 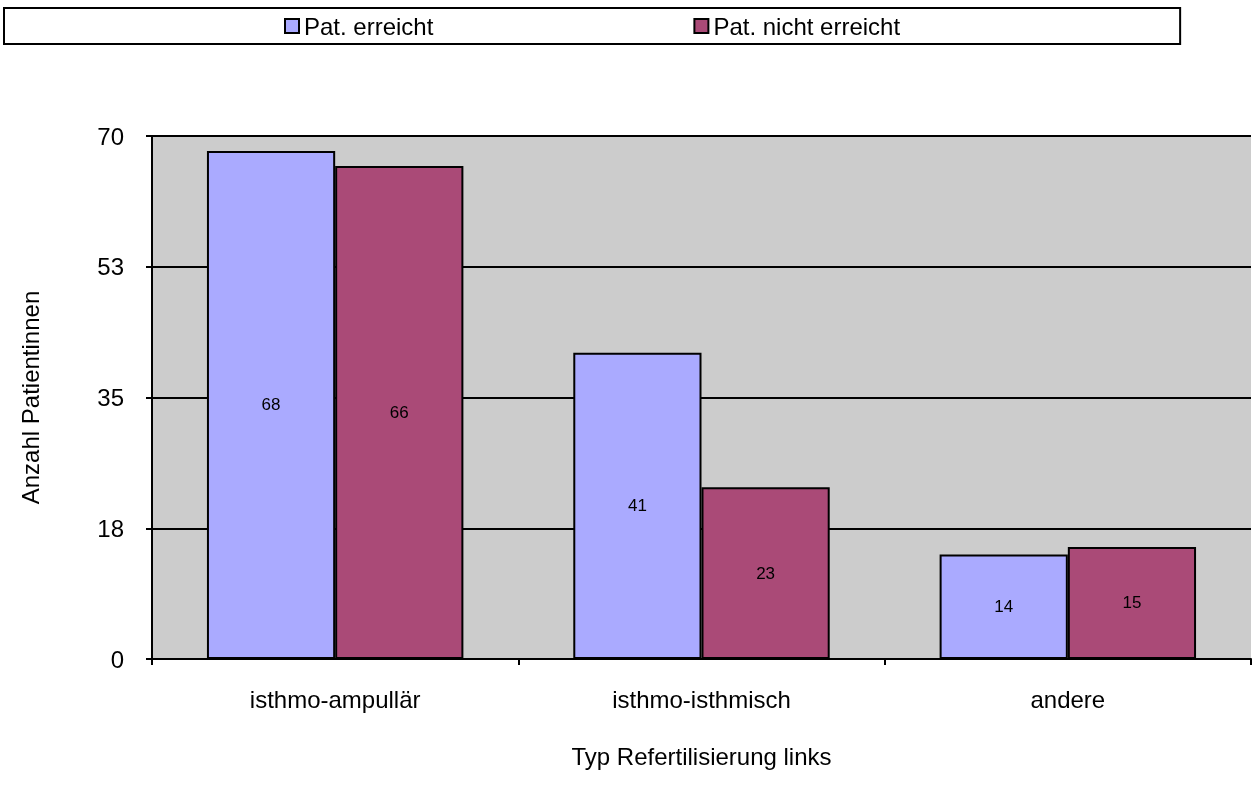 I want to click on data-label: 23, so click(x=766, y=573).